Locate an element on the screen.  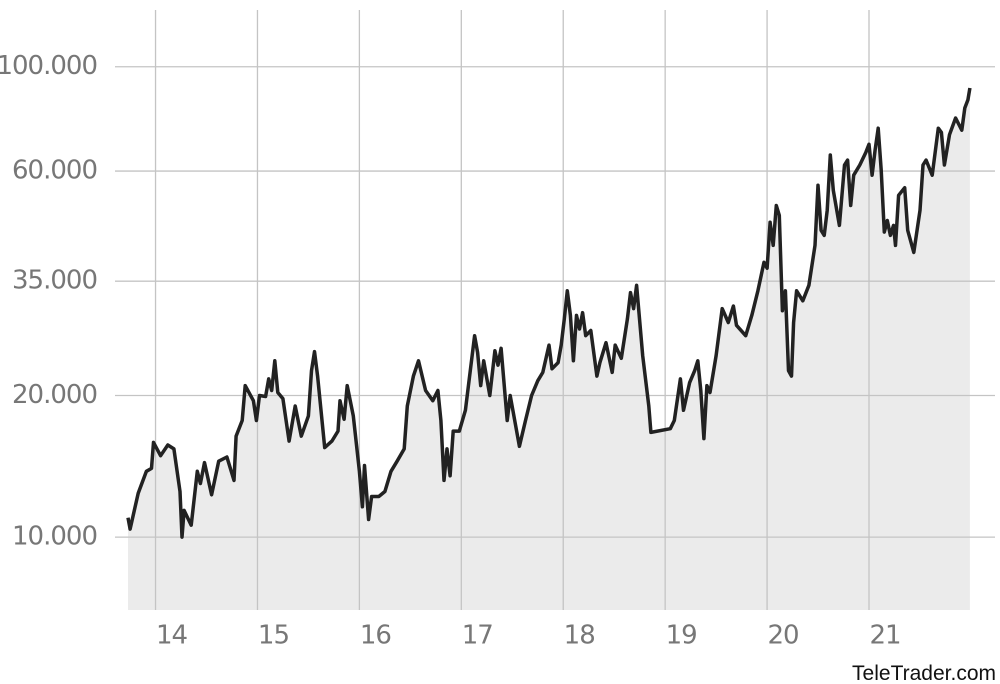
x-tick-label: 14 is located at coordinates (172, 636).